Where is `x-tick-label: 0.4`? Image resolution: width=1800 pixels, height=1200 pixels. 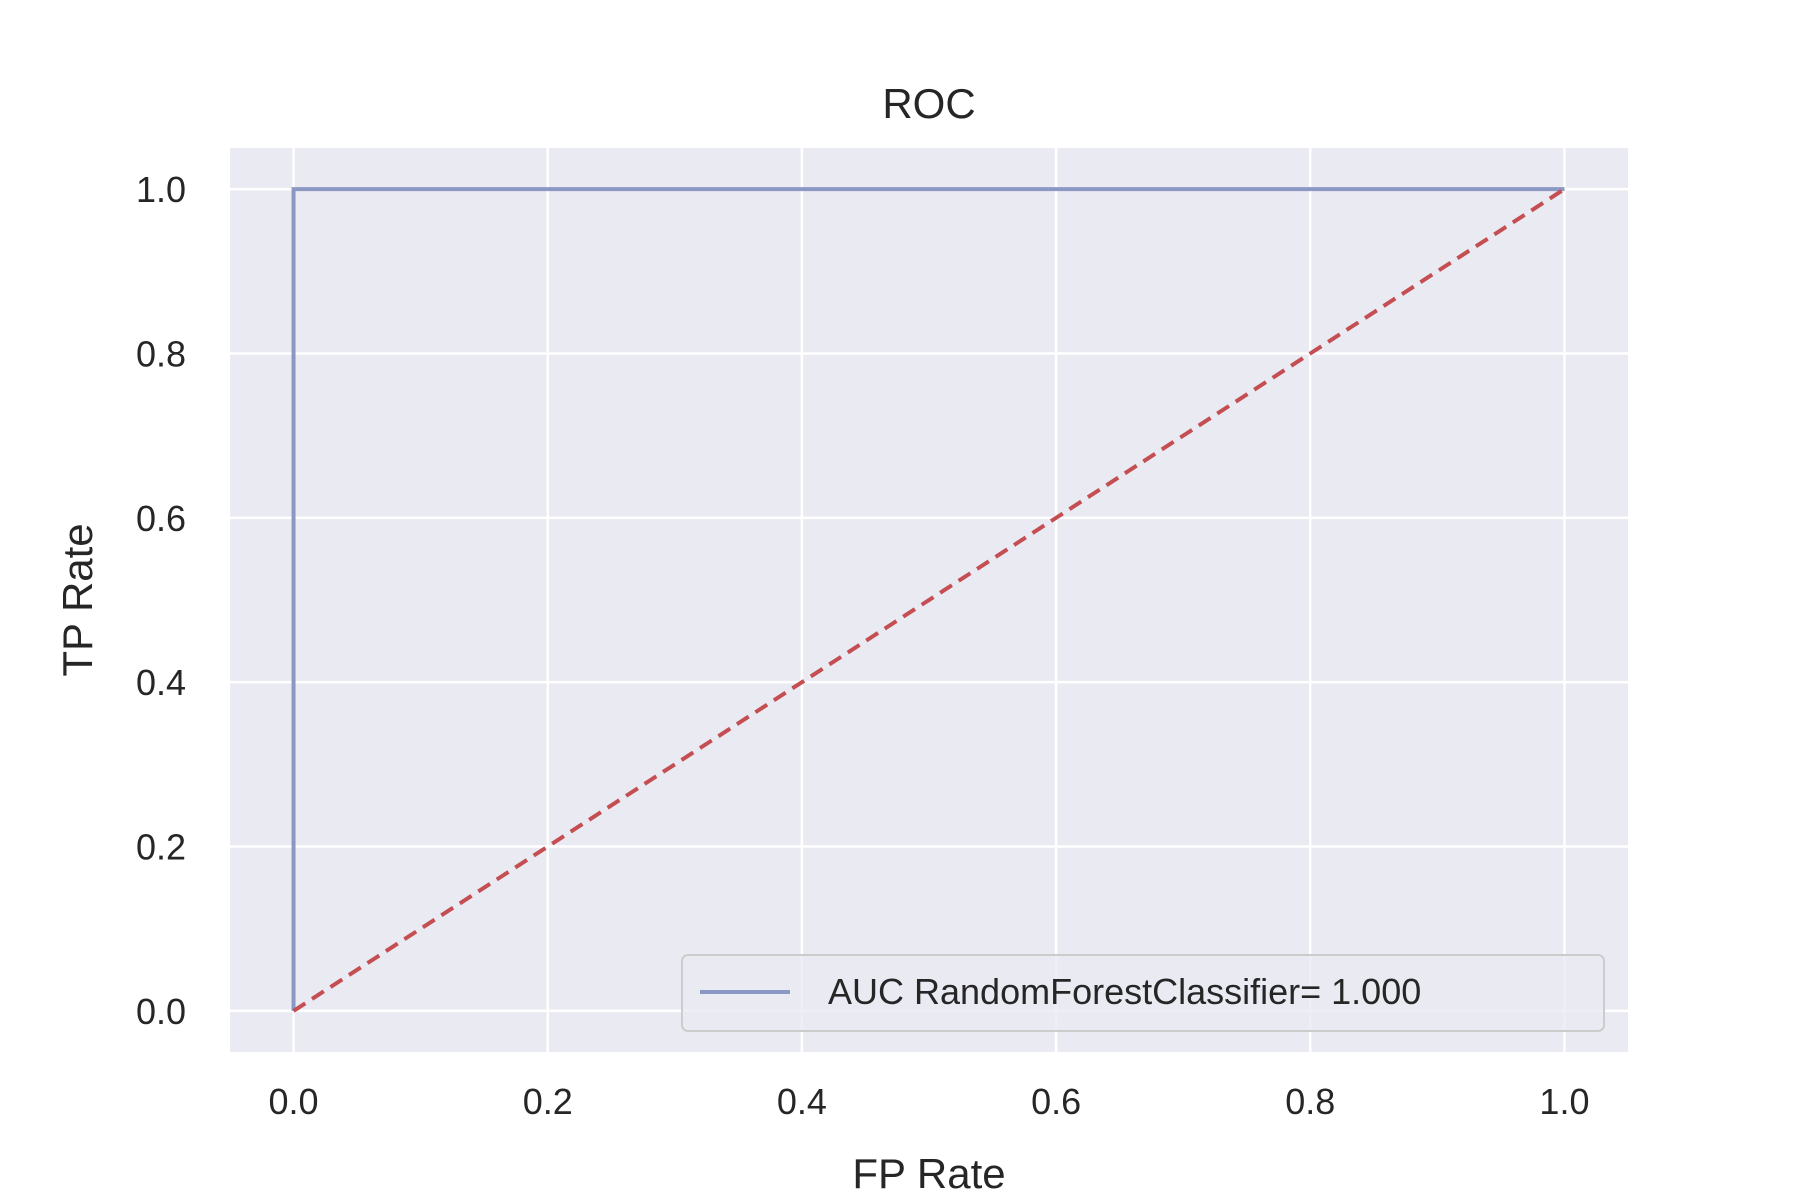
x-tick-label: 0.4 is located at coordinates (802, 1101).